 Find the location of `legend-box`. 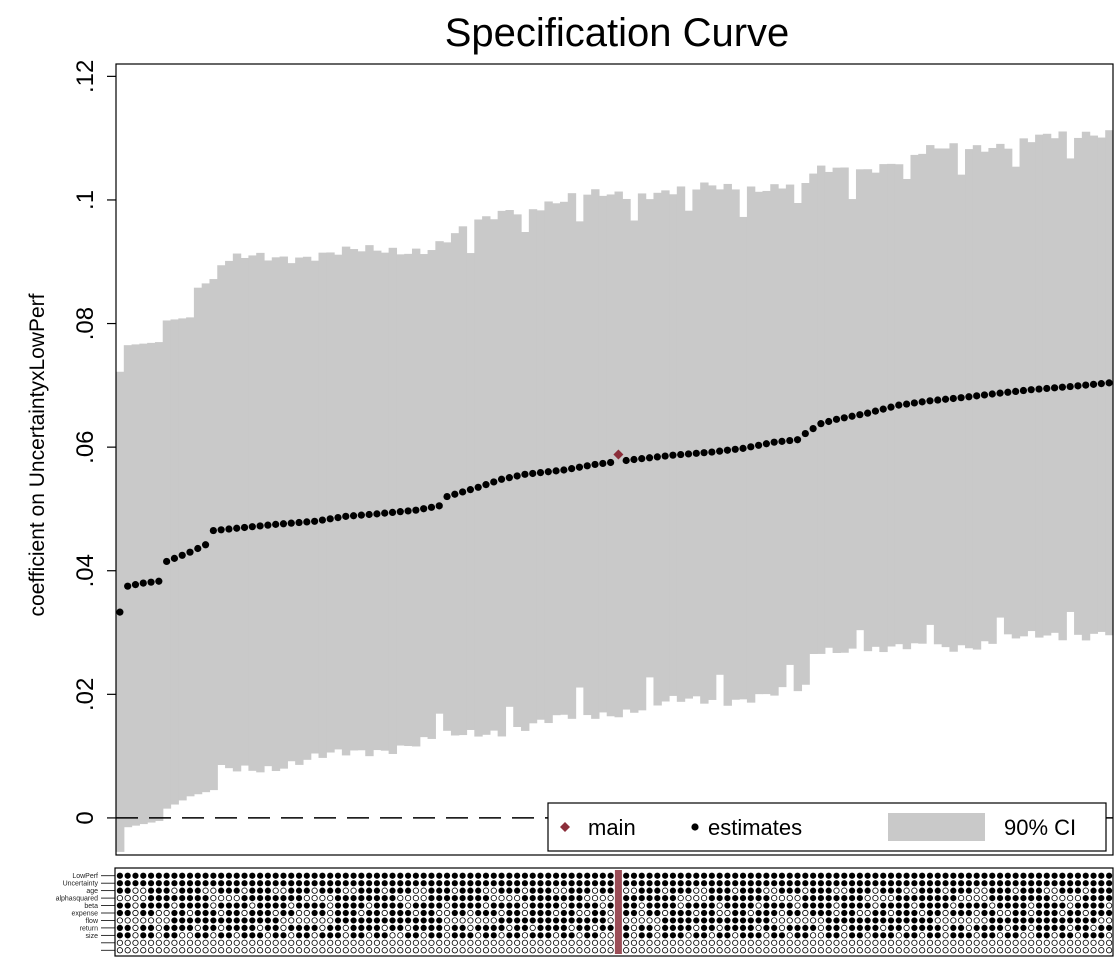

legend-box is located at coordinates (827, 827).